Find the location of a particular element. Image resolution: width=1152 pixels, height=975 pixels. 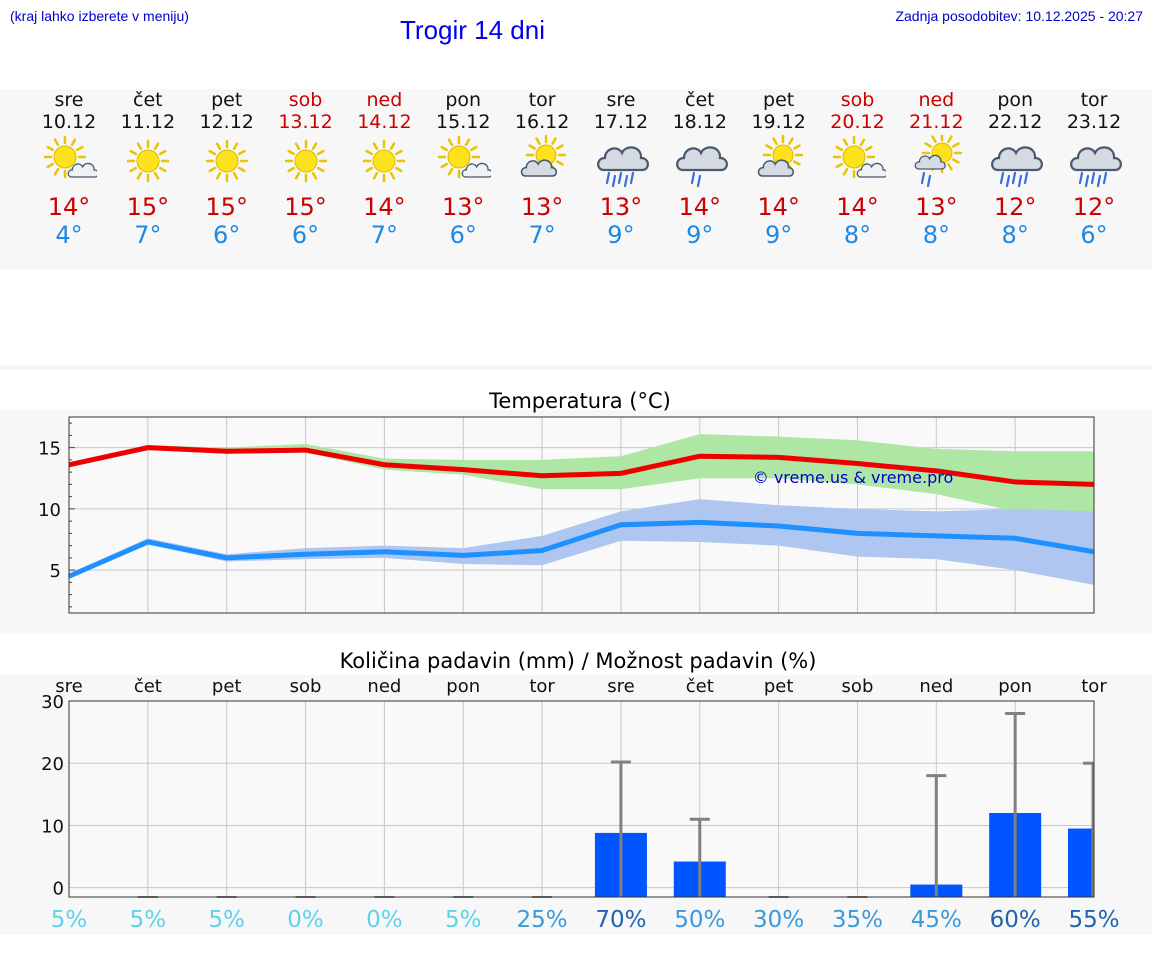

day-column: sre 10.12 14° 4° is located at coordinates (69, 169).